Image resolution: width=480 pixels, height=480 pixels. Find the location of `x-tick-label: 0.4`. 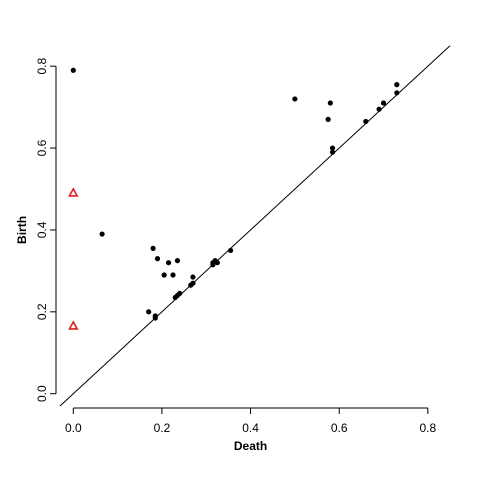

x-tick-label: 0.4 is located at coordinates (250, 428).